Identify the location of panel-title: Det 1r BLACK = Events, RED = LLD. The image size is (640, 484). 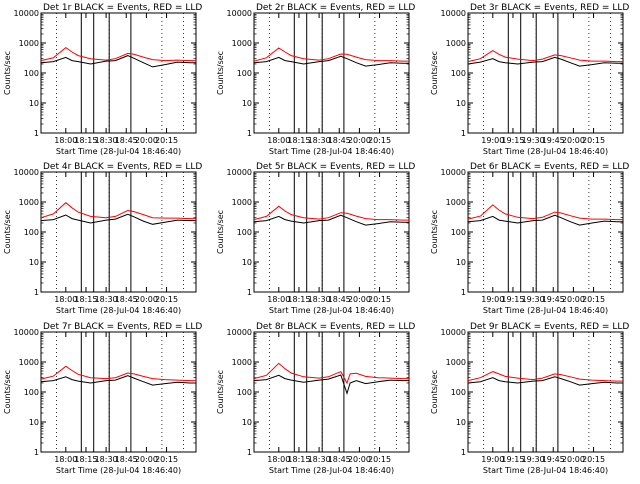
(122, 8).